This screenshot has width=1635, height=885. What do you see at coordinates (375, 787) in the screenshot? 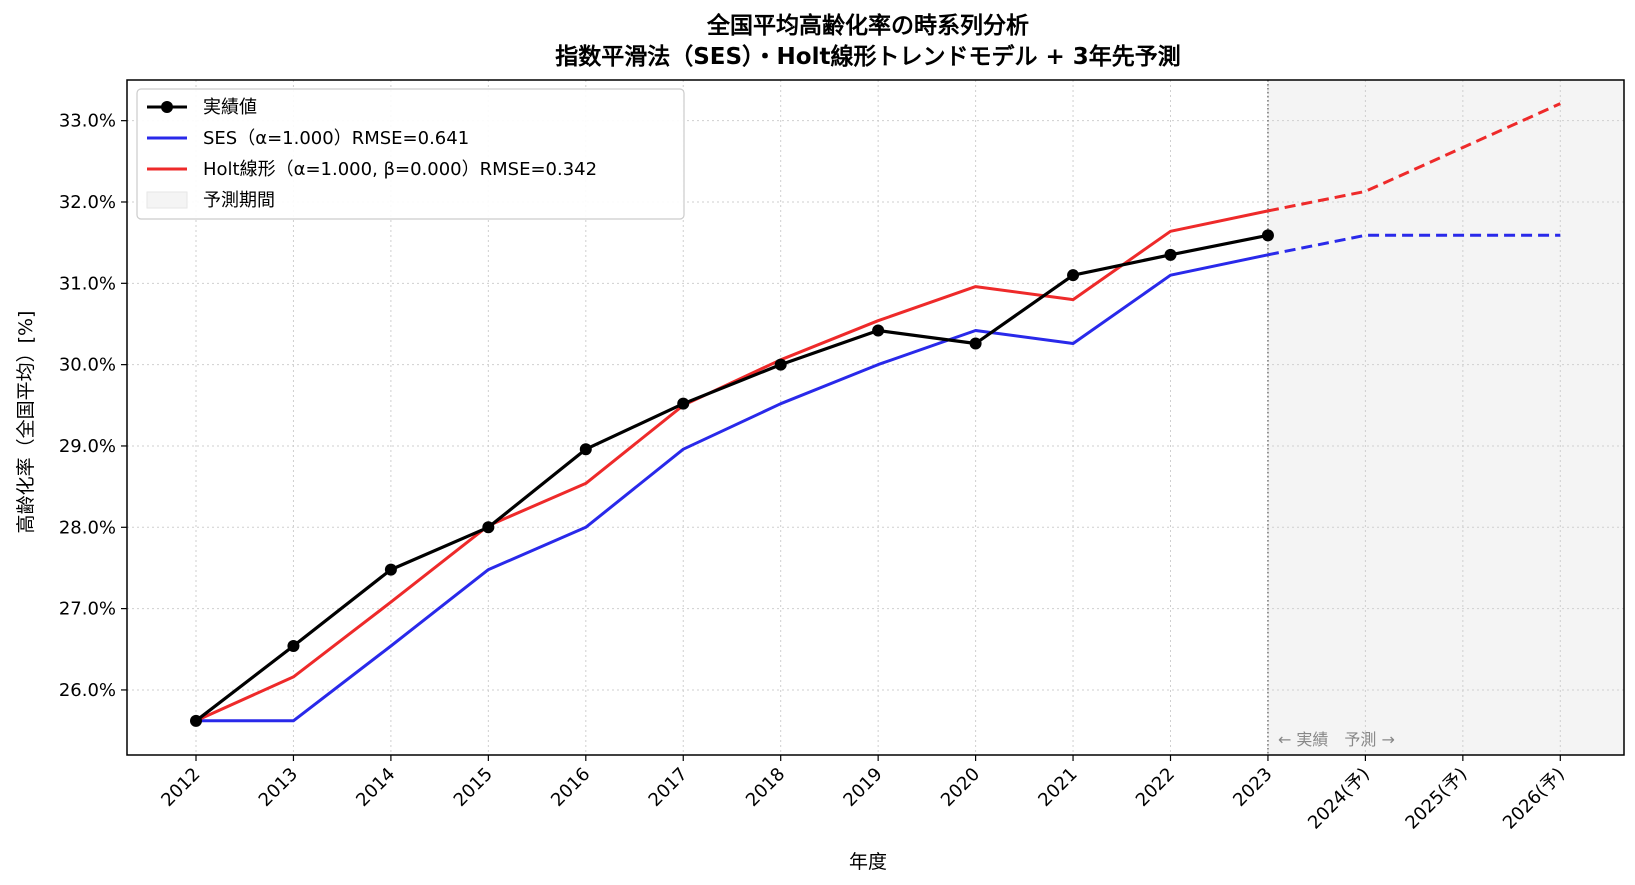
I see `x-tick-label: 2014` at bounding box center [375, 787].